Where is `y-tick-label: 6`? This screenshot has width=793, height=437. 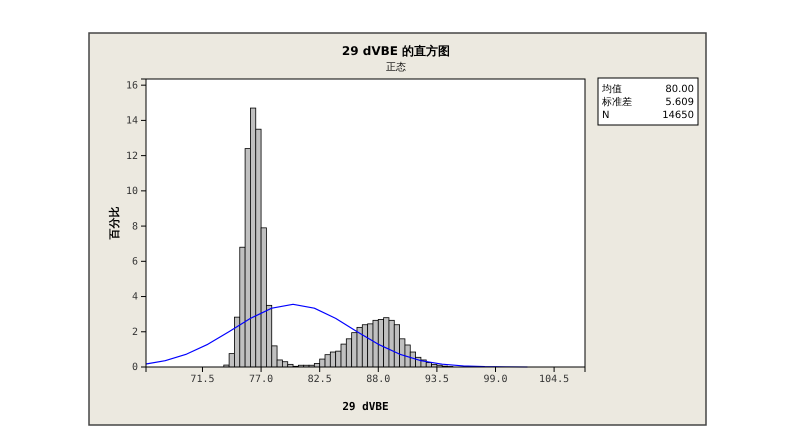
y-tick-label: 6 is located at coordinates (135, 262).